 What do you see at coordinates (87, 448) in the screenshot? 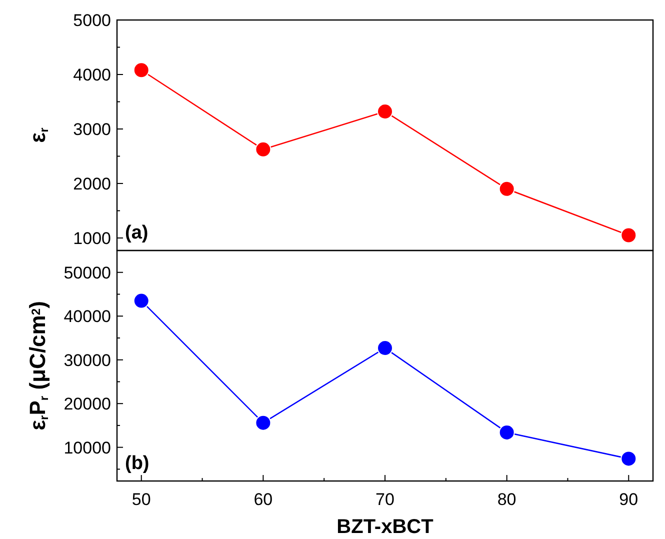
I see `y-tick-label: 10000` at bounding box center [87, 448].